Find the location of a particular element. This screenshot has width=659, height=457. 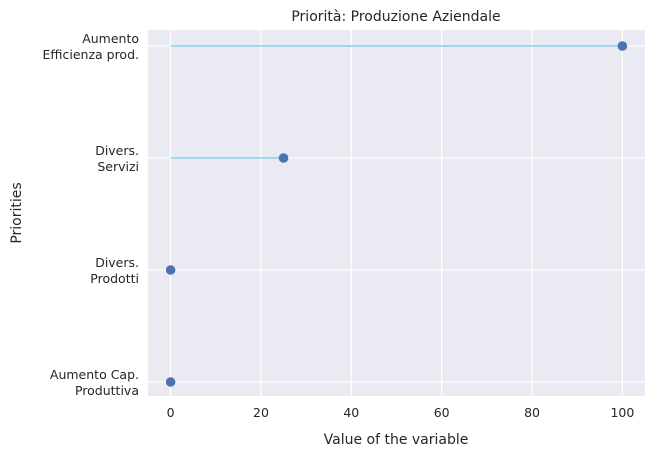

x-tick-label: 0 is located at coordinates (171, 412).